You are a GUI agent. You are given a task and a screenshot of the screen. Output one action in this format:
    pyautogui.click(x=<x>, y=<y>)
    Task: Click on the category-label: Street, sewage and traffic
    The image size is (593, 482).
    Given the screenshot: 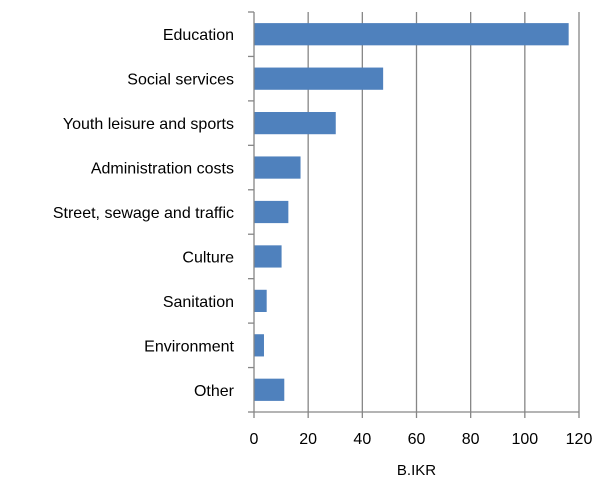 What is the action you would take?
    pyautogui.click(x=143, y=213)
    